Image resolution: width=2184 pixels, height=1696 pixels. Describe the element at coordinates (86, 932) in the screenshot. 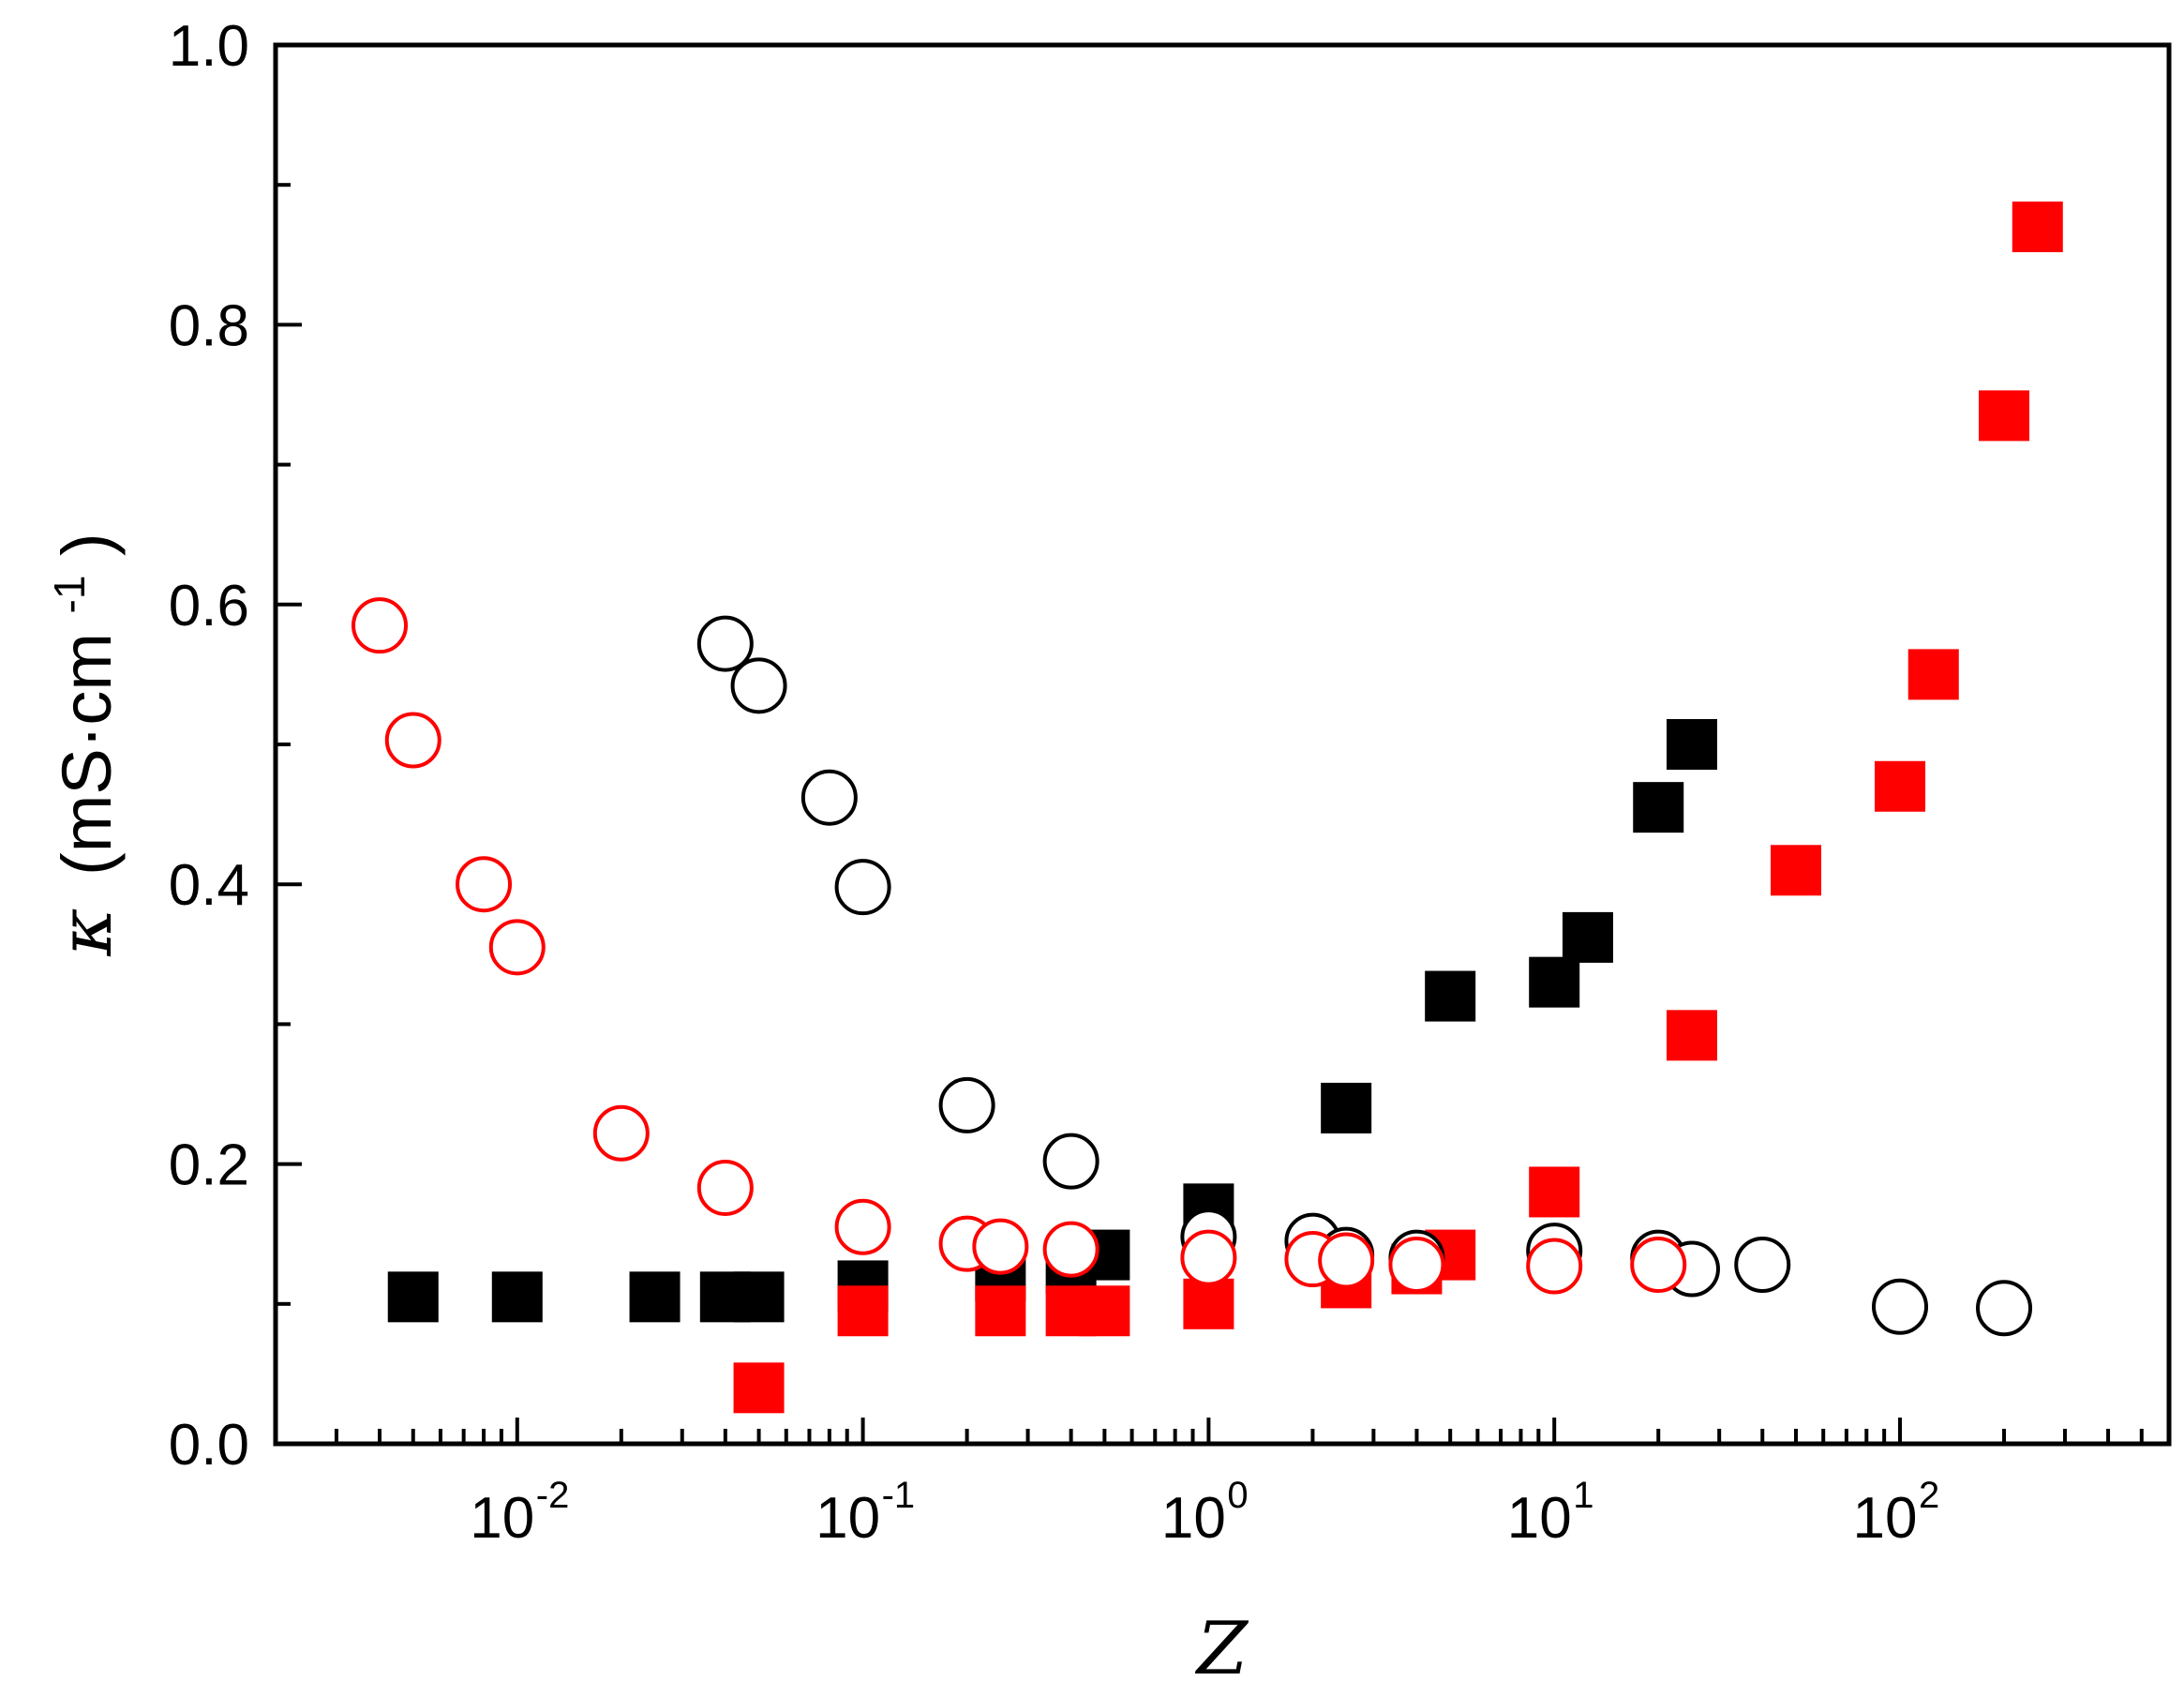

I see `y-axis-title-symbol: κ` at that location.